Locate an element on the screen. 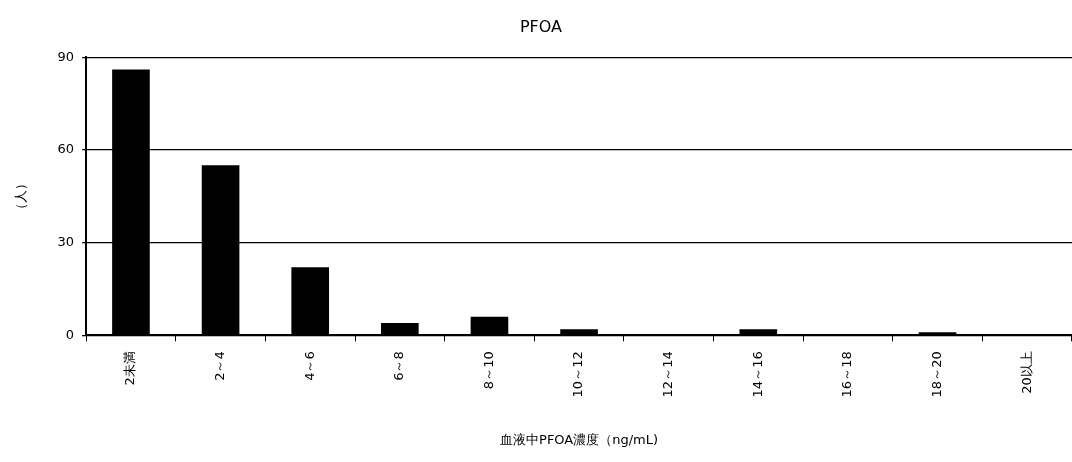 This screenshot has height=462, width=1072. x-tick-label: 2～4 is located at coordinates (219, 366).